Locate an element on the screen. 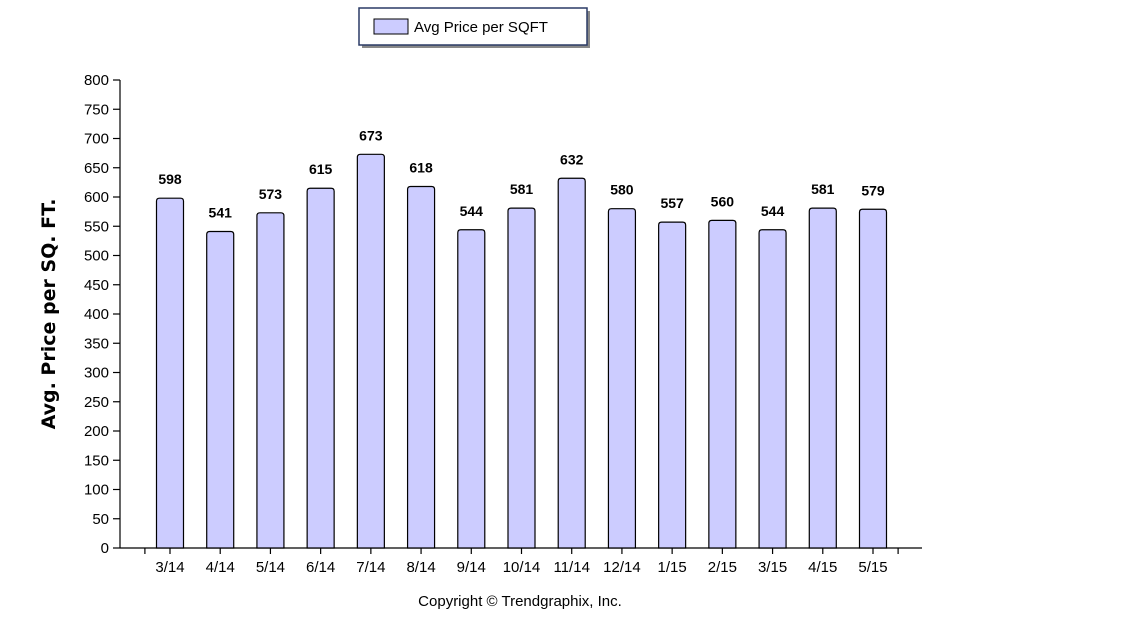 The width and height of the screenshot is (1132, 636). y-tick-label: 300 is located at coordinates (96, 373).